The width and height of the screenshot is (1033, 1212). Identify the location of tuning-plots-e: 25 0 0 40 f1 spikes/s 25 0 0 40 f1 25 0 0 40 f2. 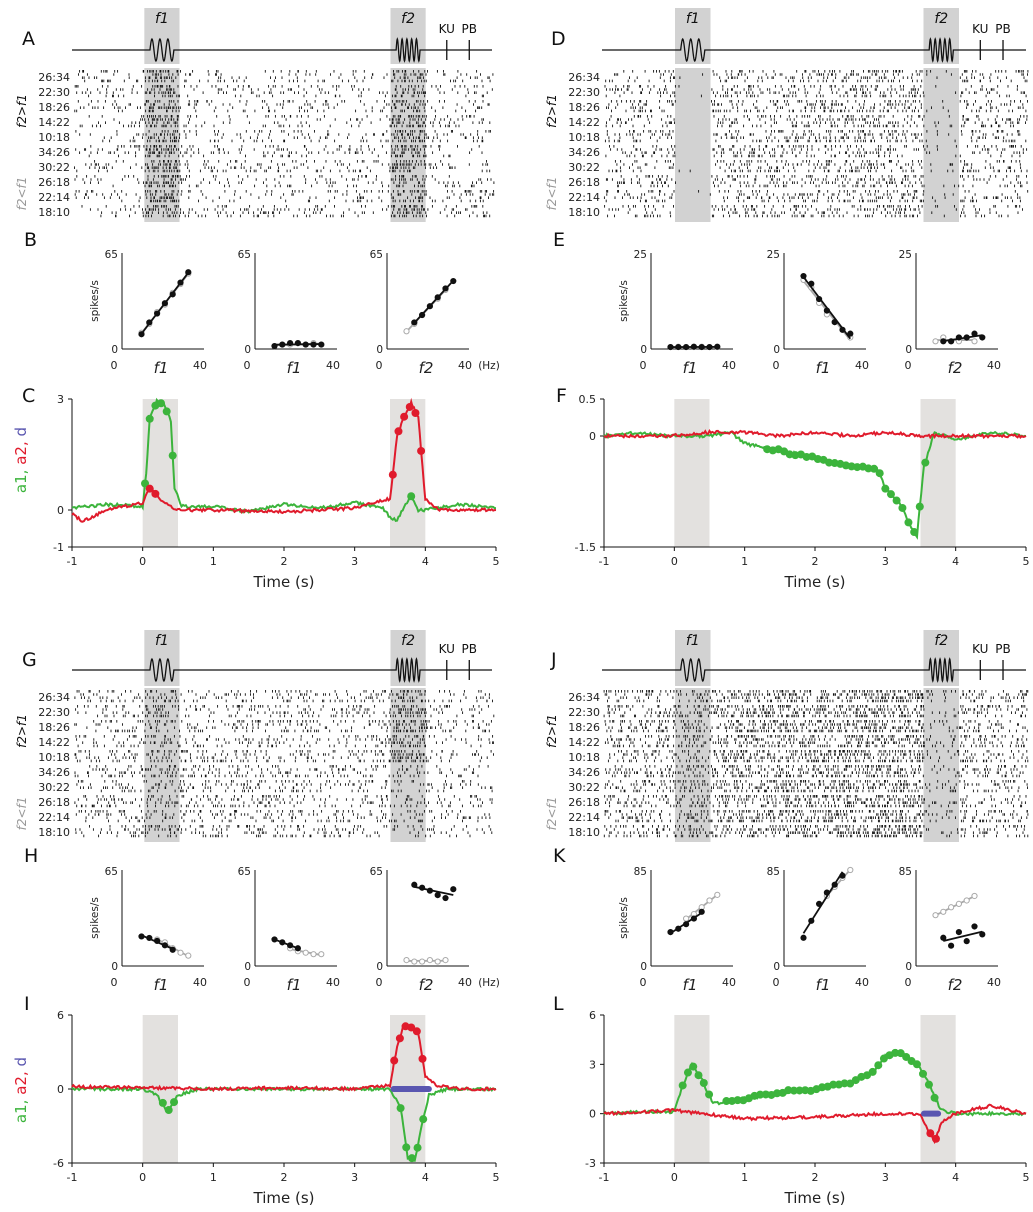
(809, 313).